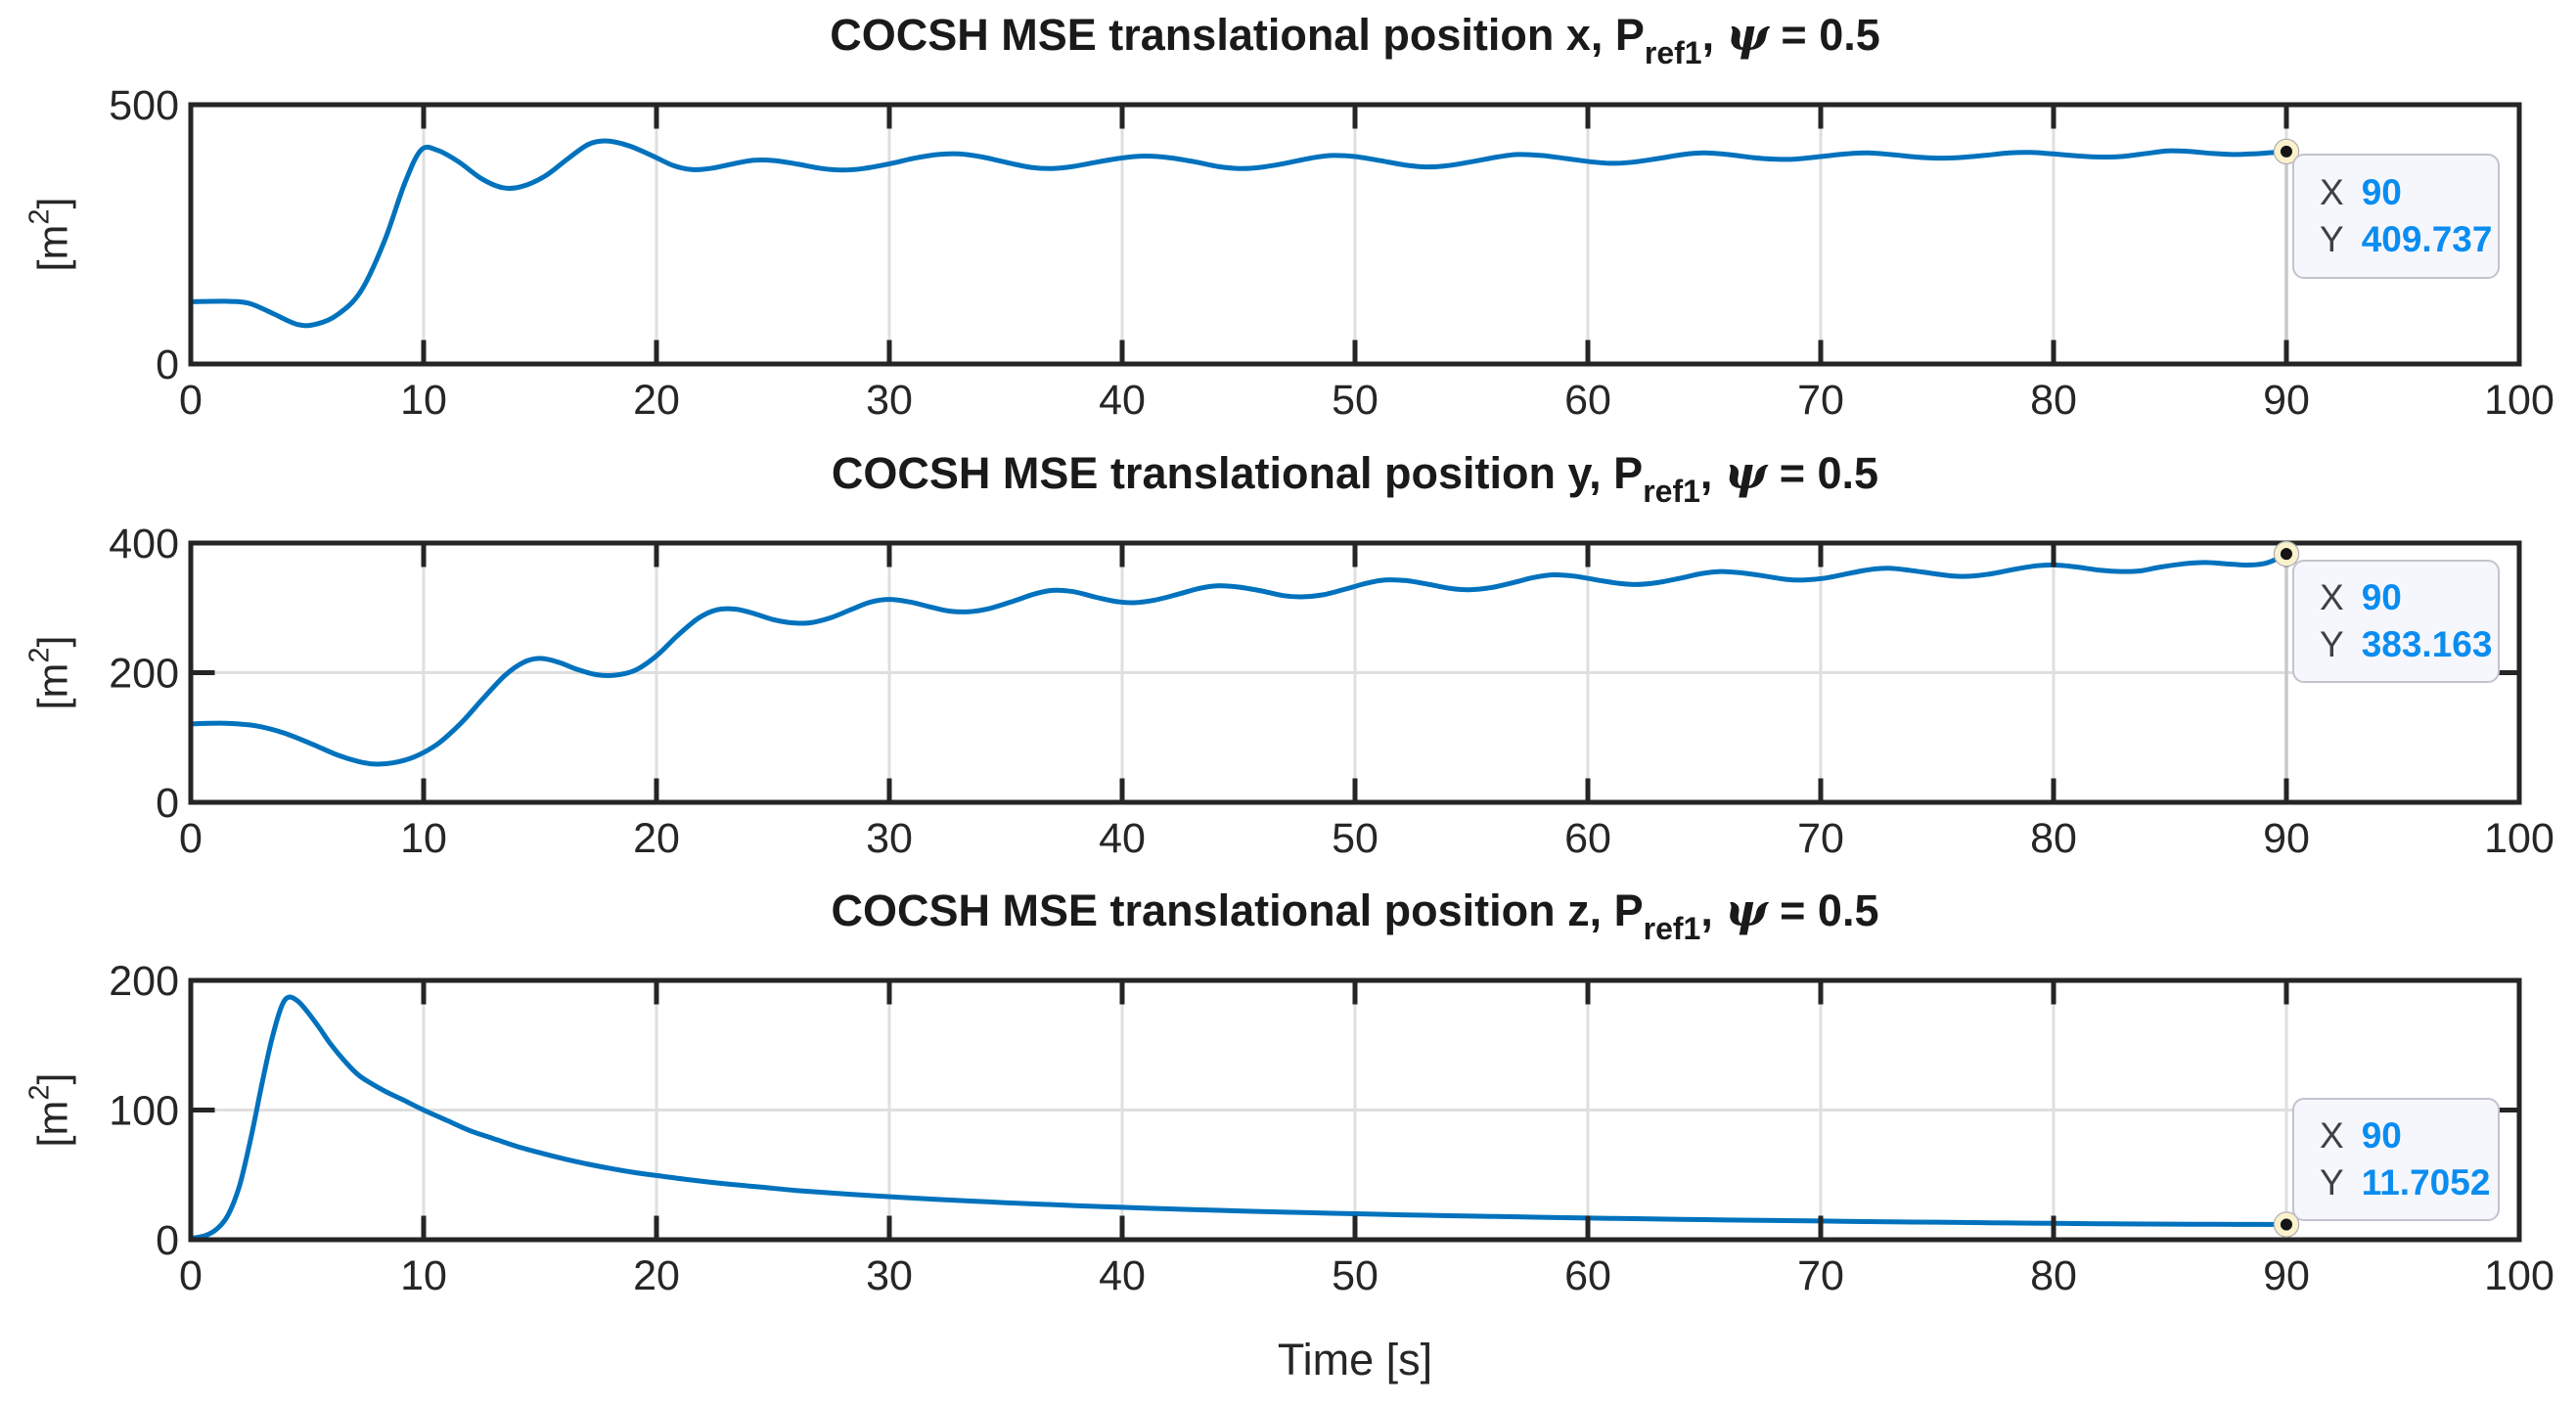 The height and width of the screenshot is (1407, 2576). What do you see at coordinates (2396, 1160) in the screenshot?
I see `plot3-datatip: X 90 Y 11.7052` at bounding box center [2396, 1160].